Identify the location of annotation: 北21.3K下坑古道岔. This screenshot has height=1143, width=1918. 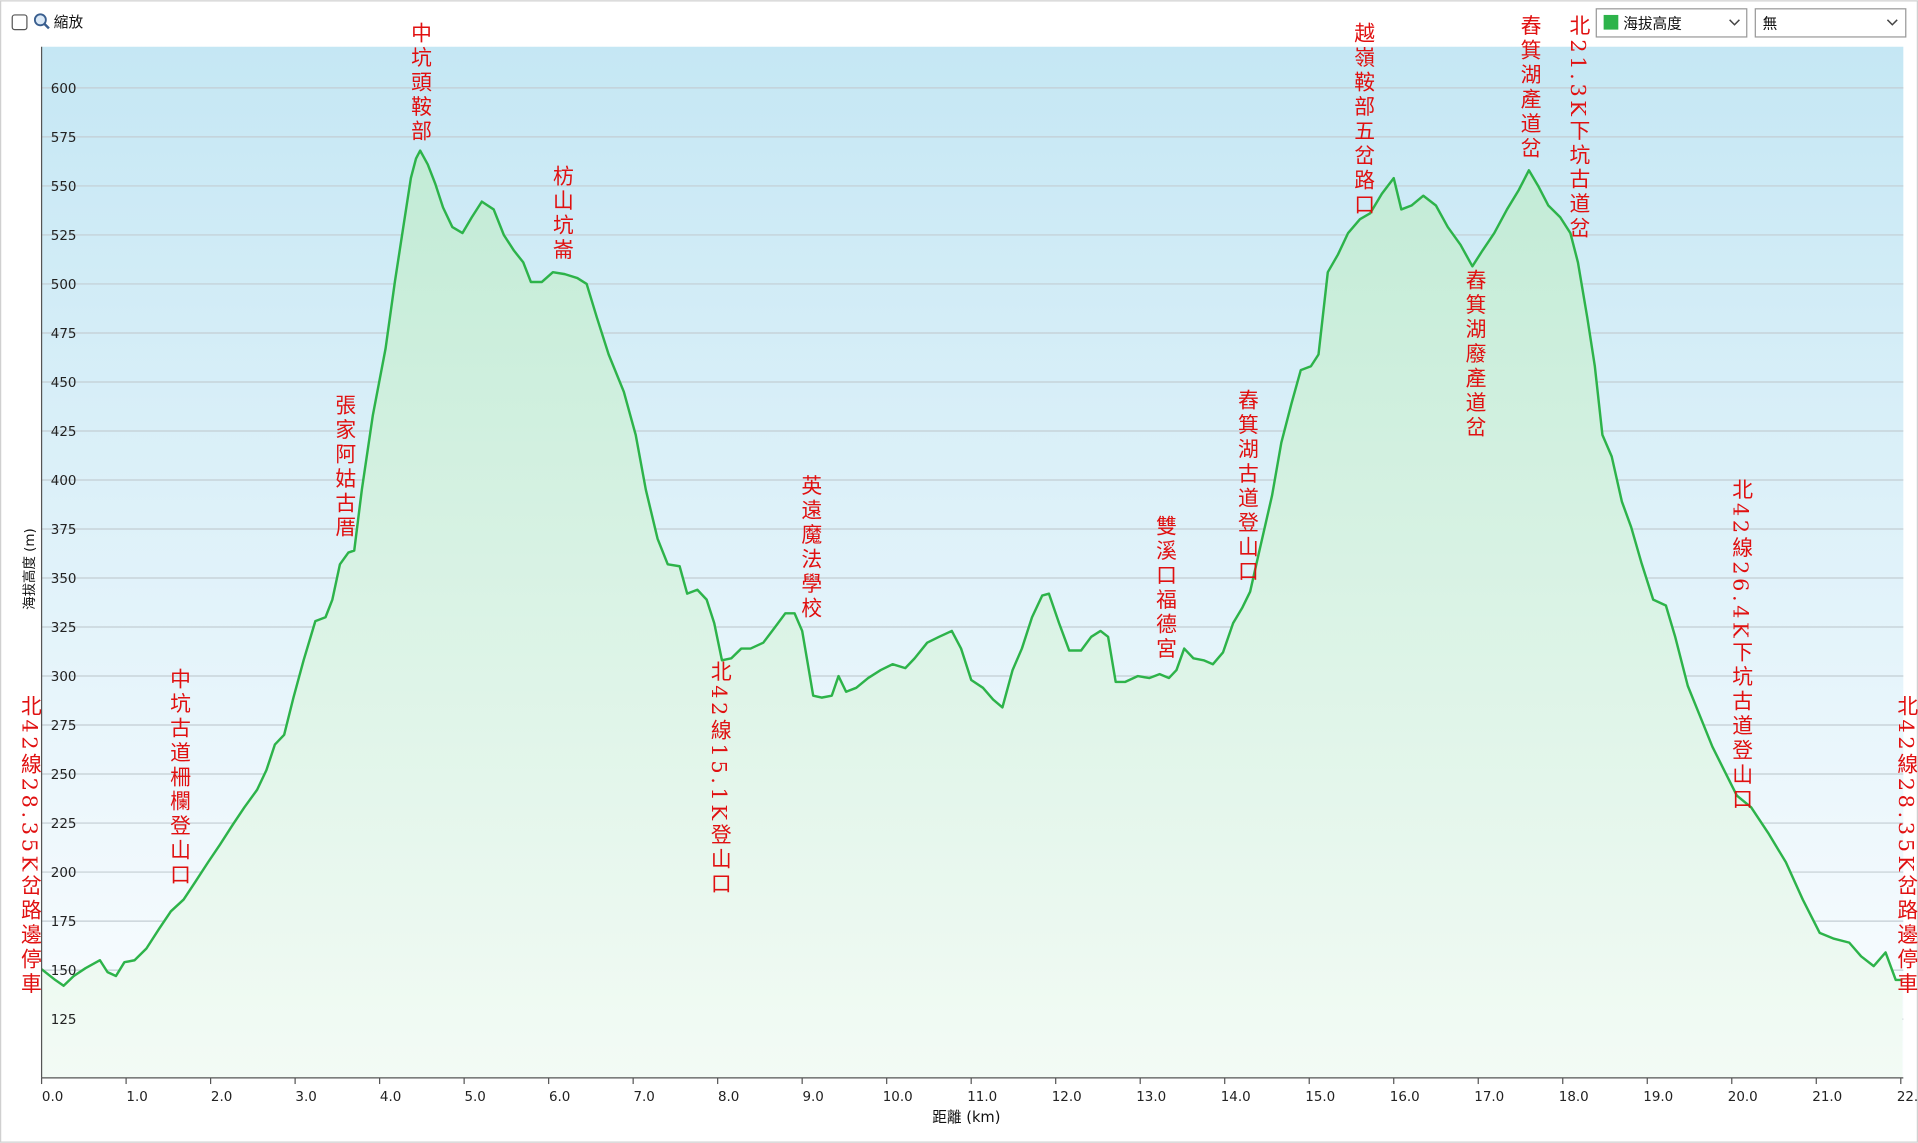
(1578, 128).